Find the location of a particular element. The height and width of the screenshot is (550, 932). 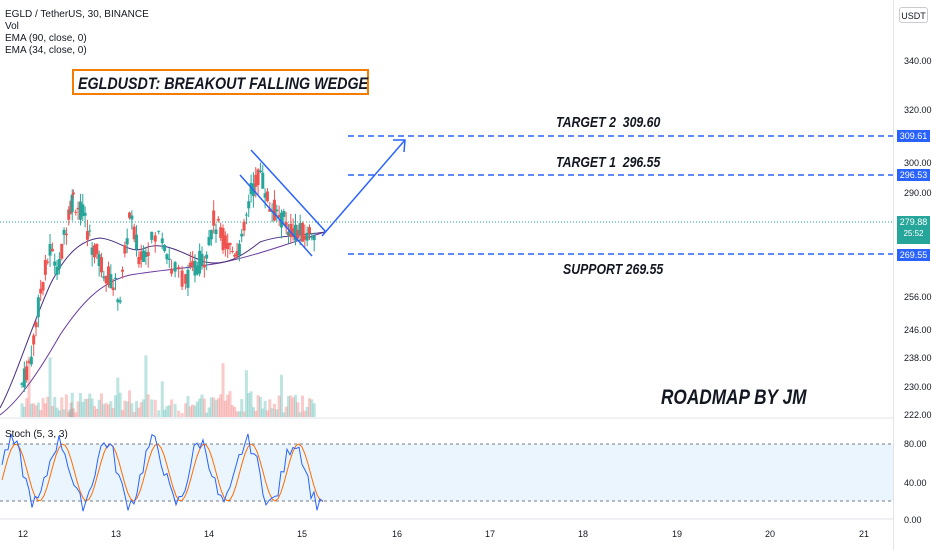

volume-bars is located at coordinates (168, 386).